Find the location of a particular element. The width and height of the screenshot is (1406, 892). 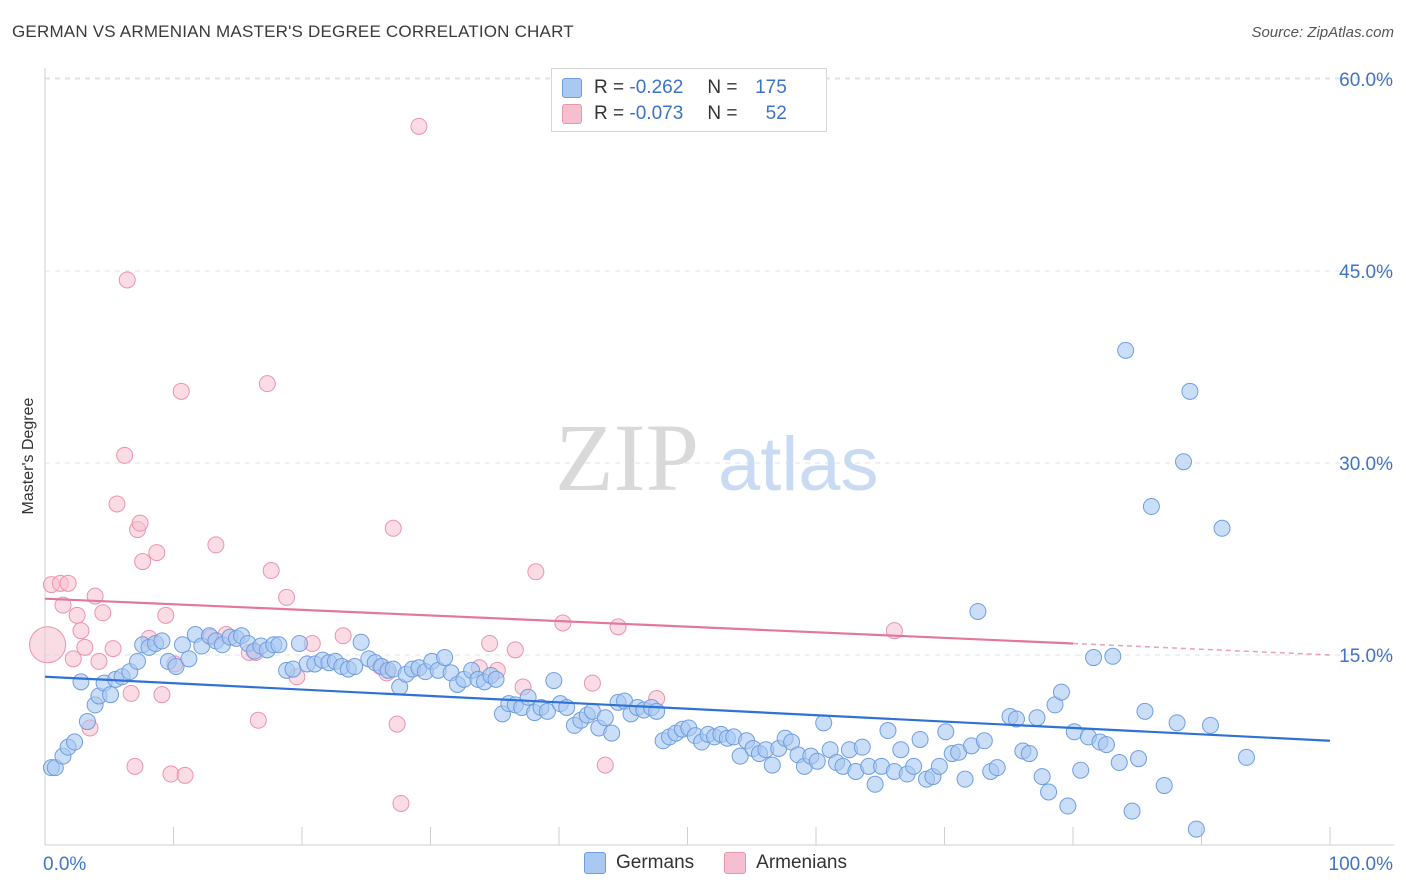

german-r-label: R = is located at coordinates (609, 87).